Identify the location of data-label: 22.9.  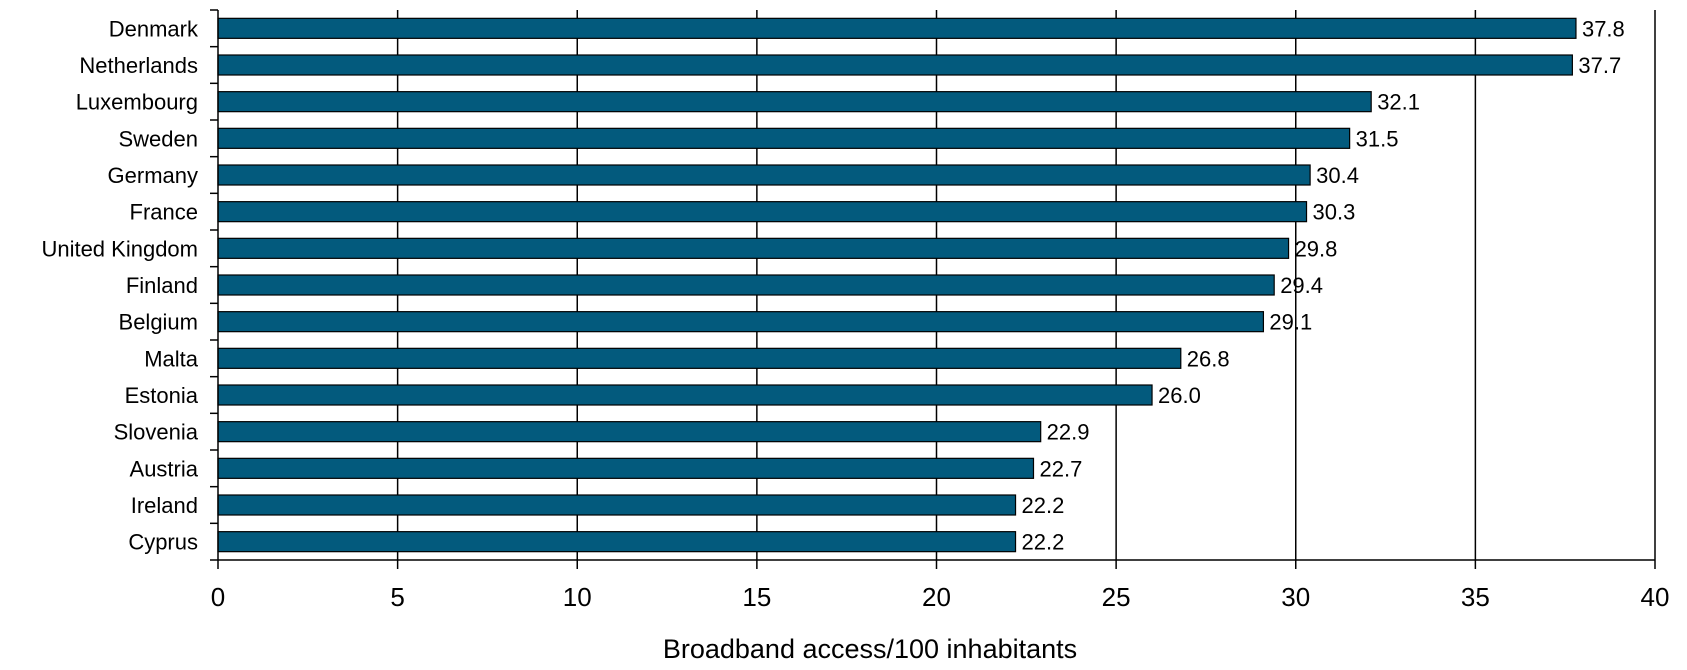
(1068, 432).